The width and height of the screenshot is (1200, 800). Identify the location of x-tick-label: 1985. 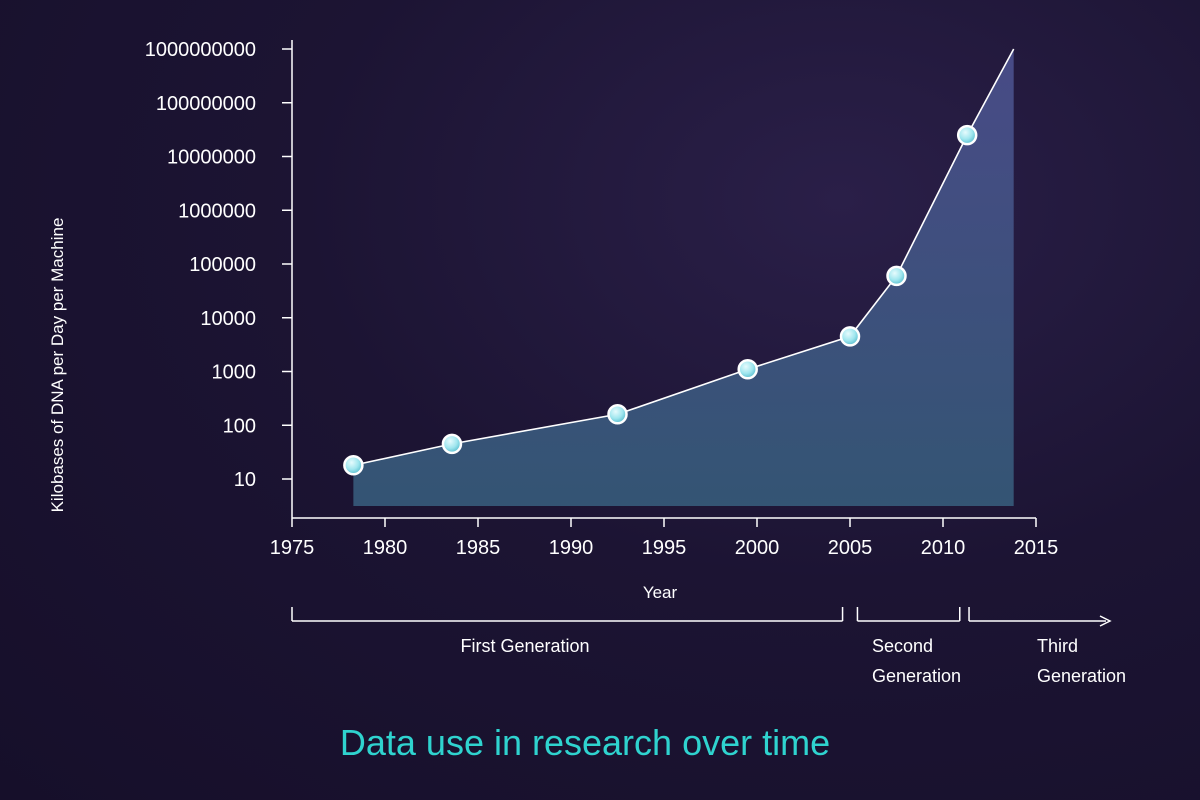
(478, 548).